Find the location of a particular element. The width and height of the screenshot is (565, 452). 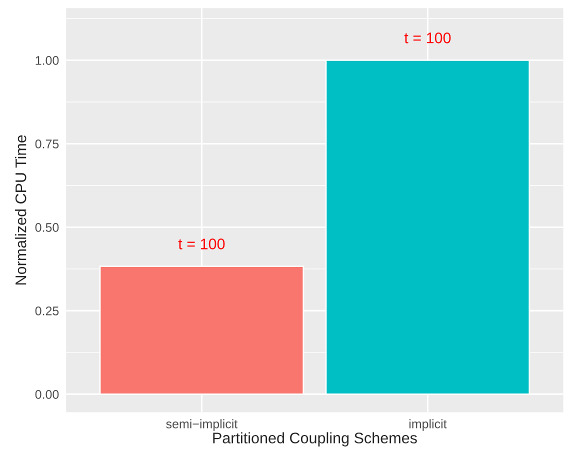

y-tick-label: 1.00 is located at coordinates (47, 60).